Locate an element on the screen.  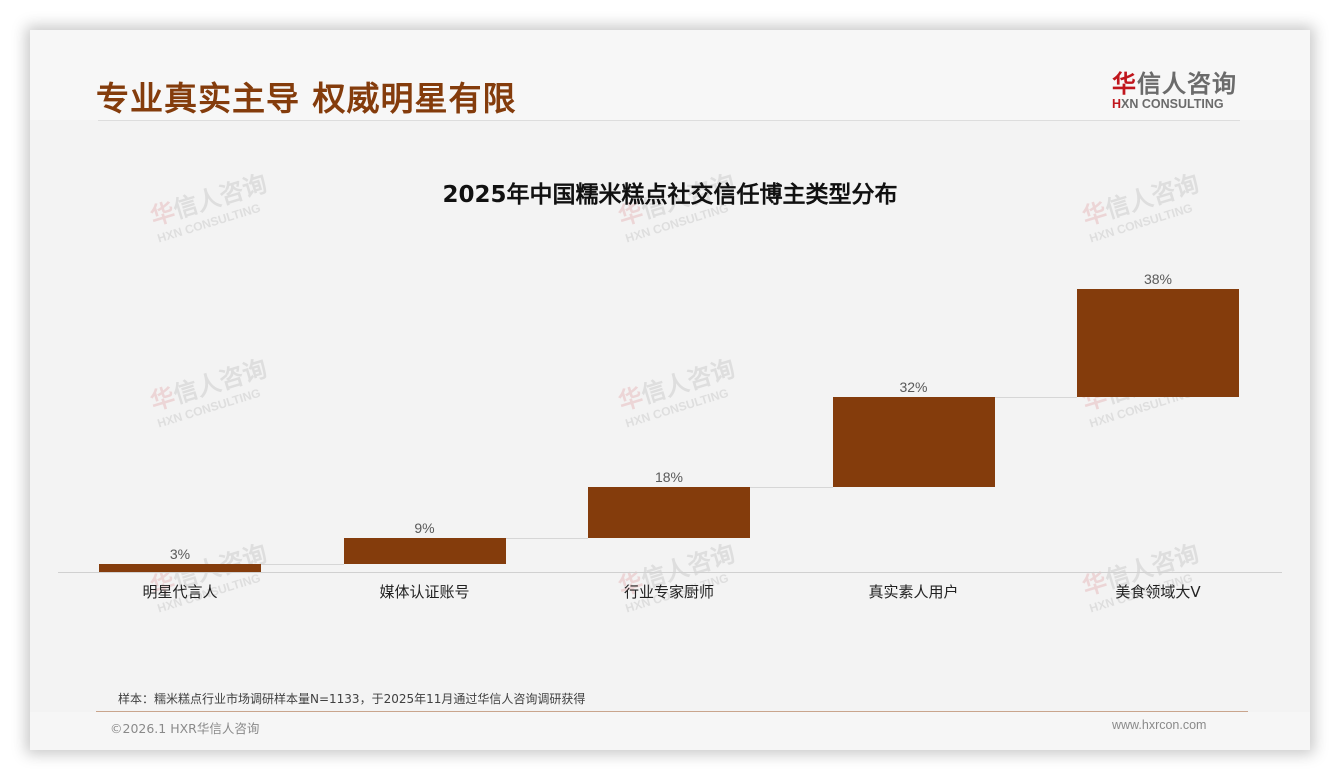
logo-cn: 华信人咨询 is located at coordinates (1177, 81).